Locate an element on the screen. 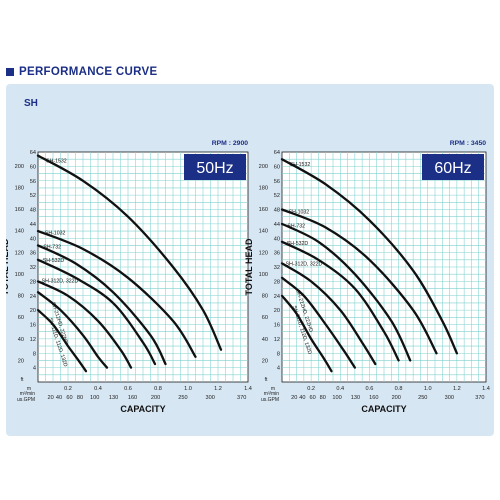 This screenshot has width=500, height=500. x-tick-m3: 0.2 is located at coordinates (311, 389).